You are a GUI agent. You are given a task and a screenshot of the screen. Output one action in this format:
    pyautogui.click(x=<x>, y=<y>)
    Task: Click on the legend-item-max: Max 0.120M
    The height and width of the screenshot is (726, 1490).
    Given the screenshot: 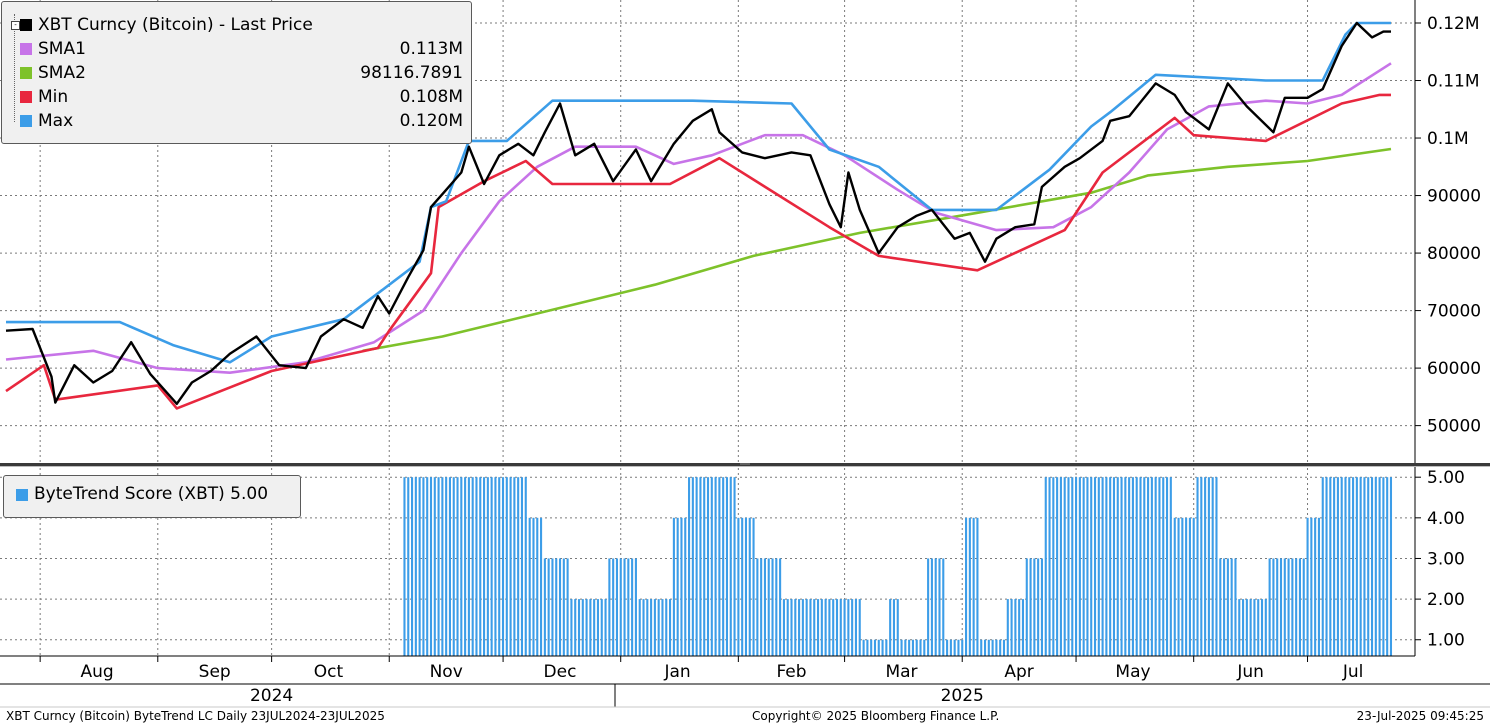 What is the action you would take?
    pyautogui.click(x=235, y=121)
    